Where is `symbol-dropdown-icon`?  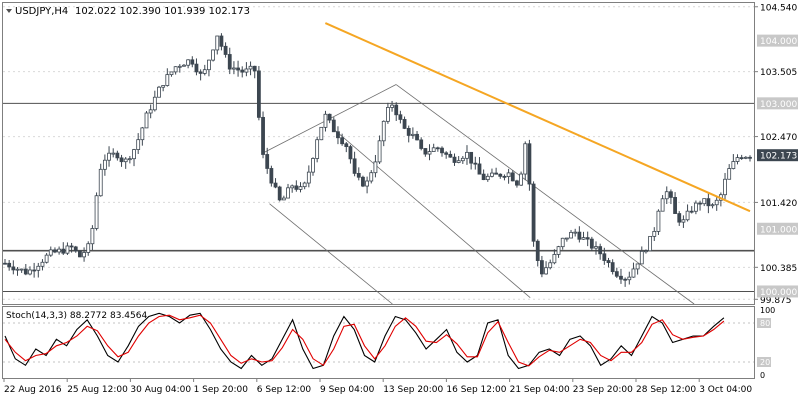 symbol-dropdown-icon is located at coordinates (9, 11).